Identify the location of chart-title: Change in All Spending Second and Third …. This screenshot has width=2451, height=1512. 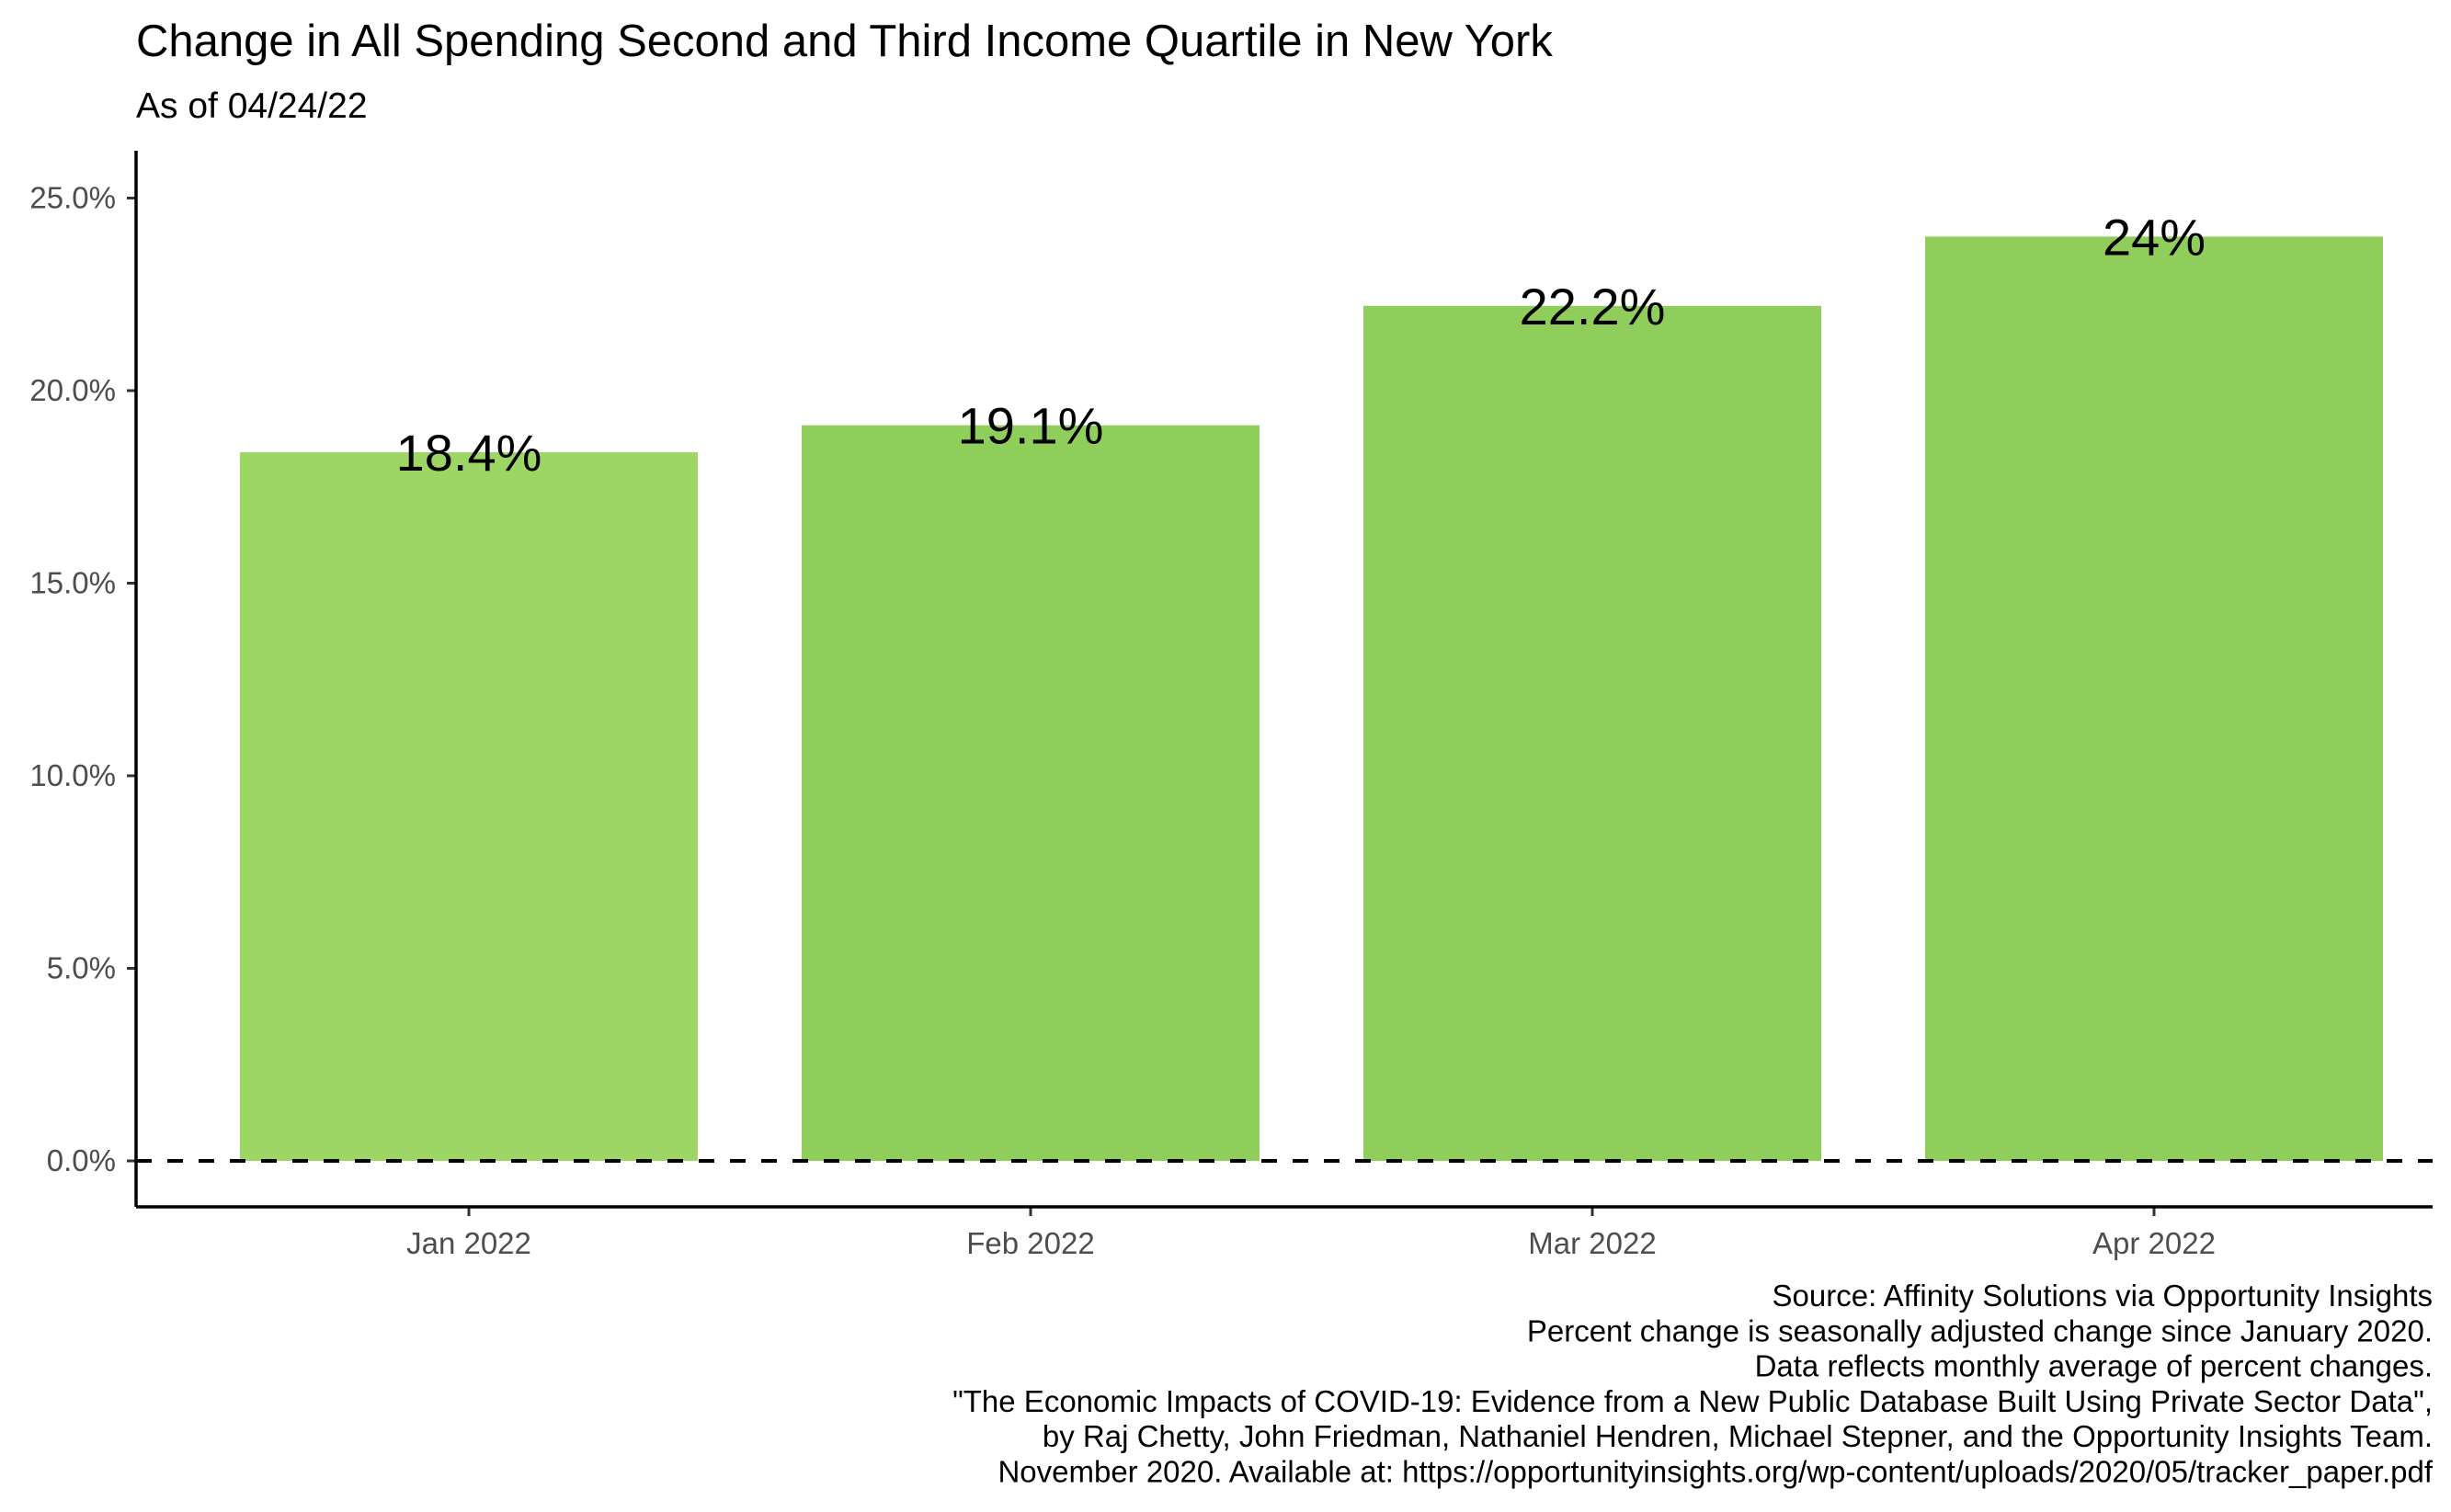
(844, 41).